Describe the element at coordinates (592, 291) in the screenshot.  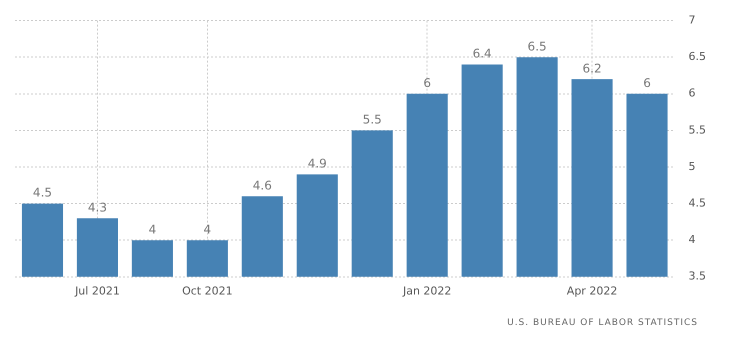
I see `x-tick-label: Apr 2022` at that location.